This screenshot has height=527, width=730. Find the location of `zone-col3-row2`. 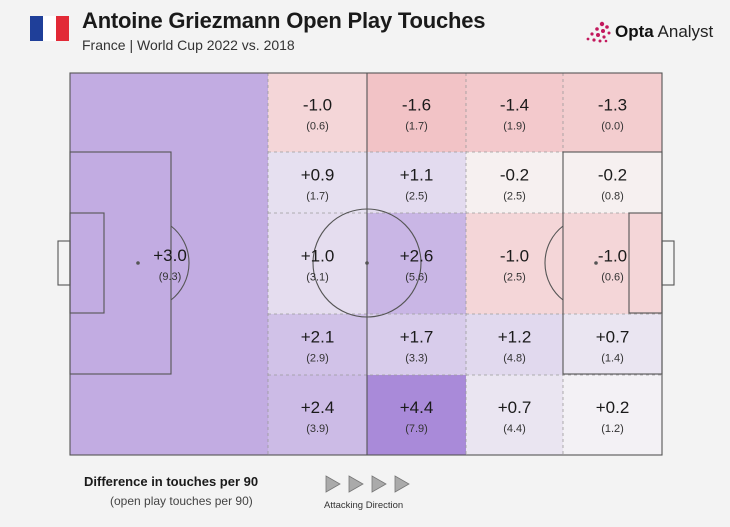

zone-col3-row2 is located at coordinates (514, 182).